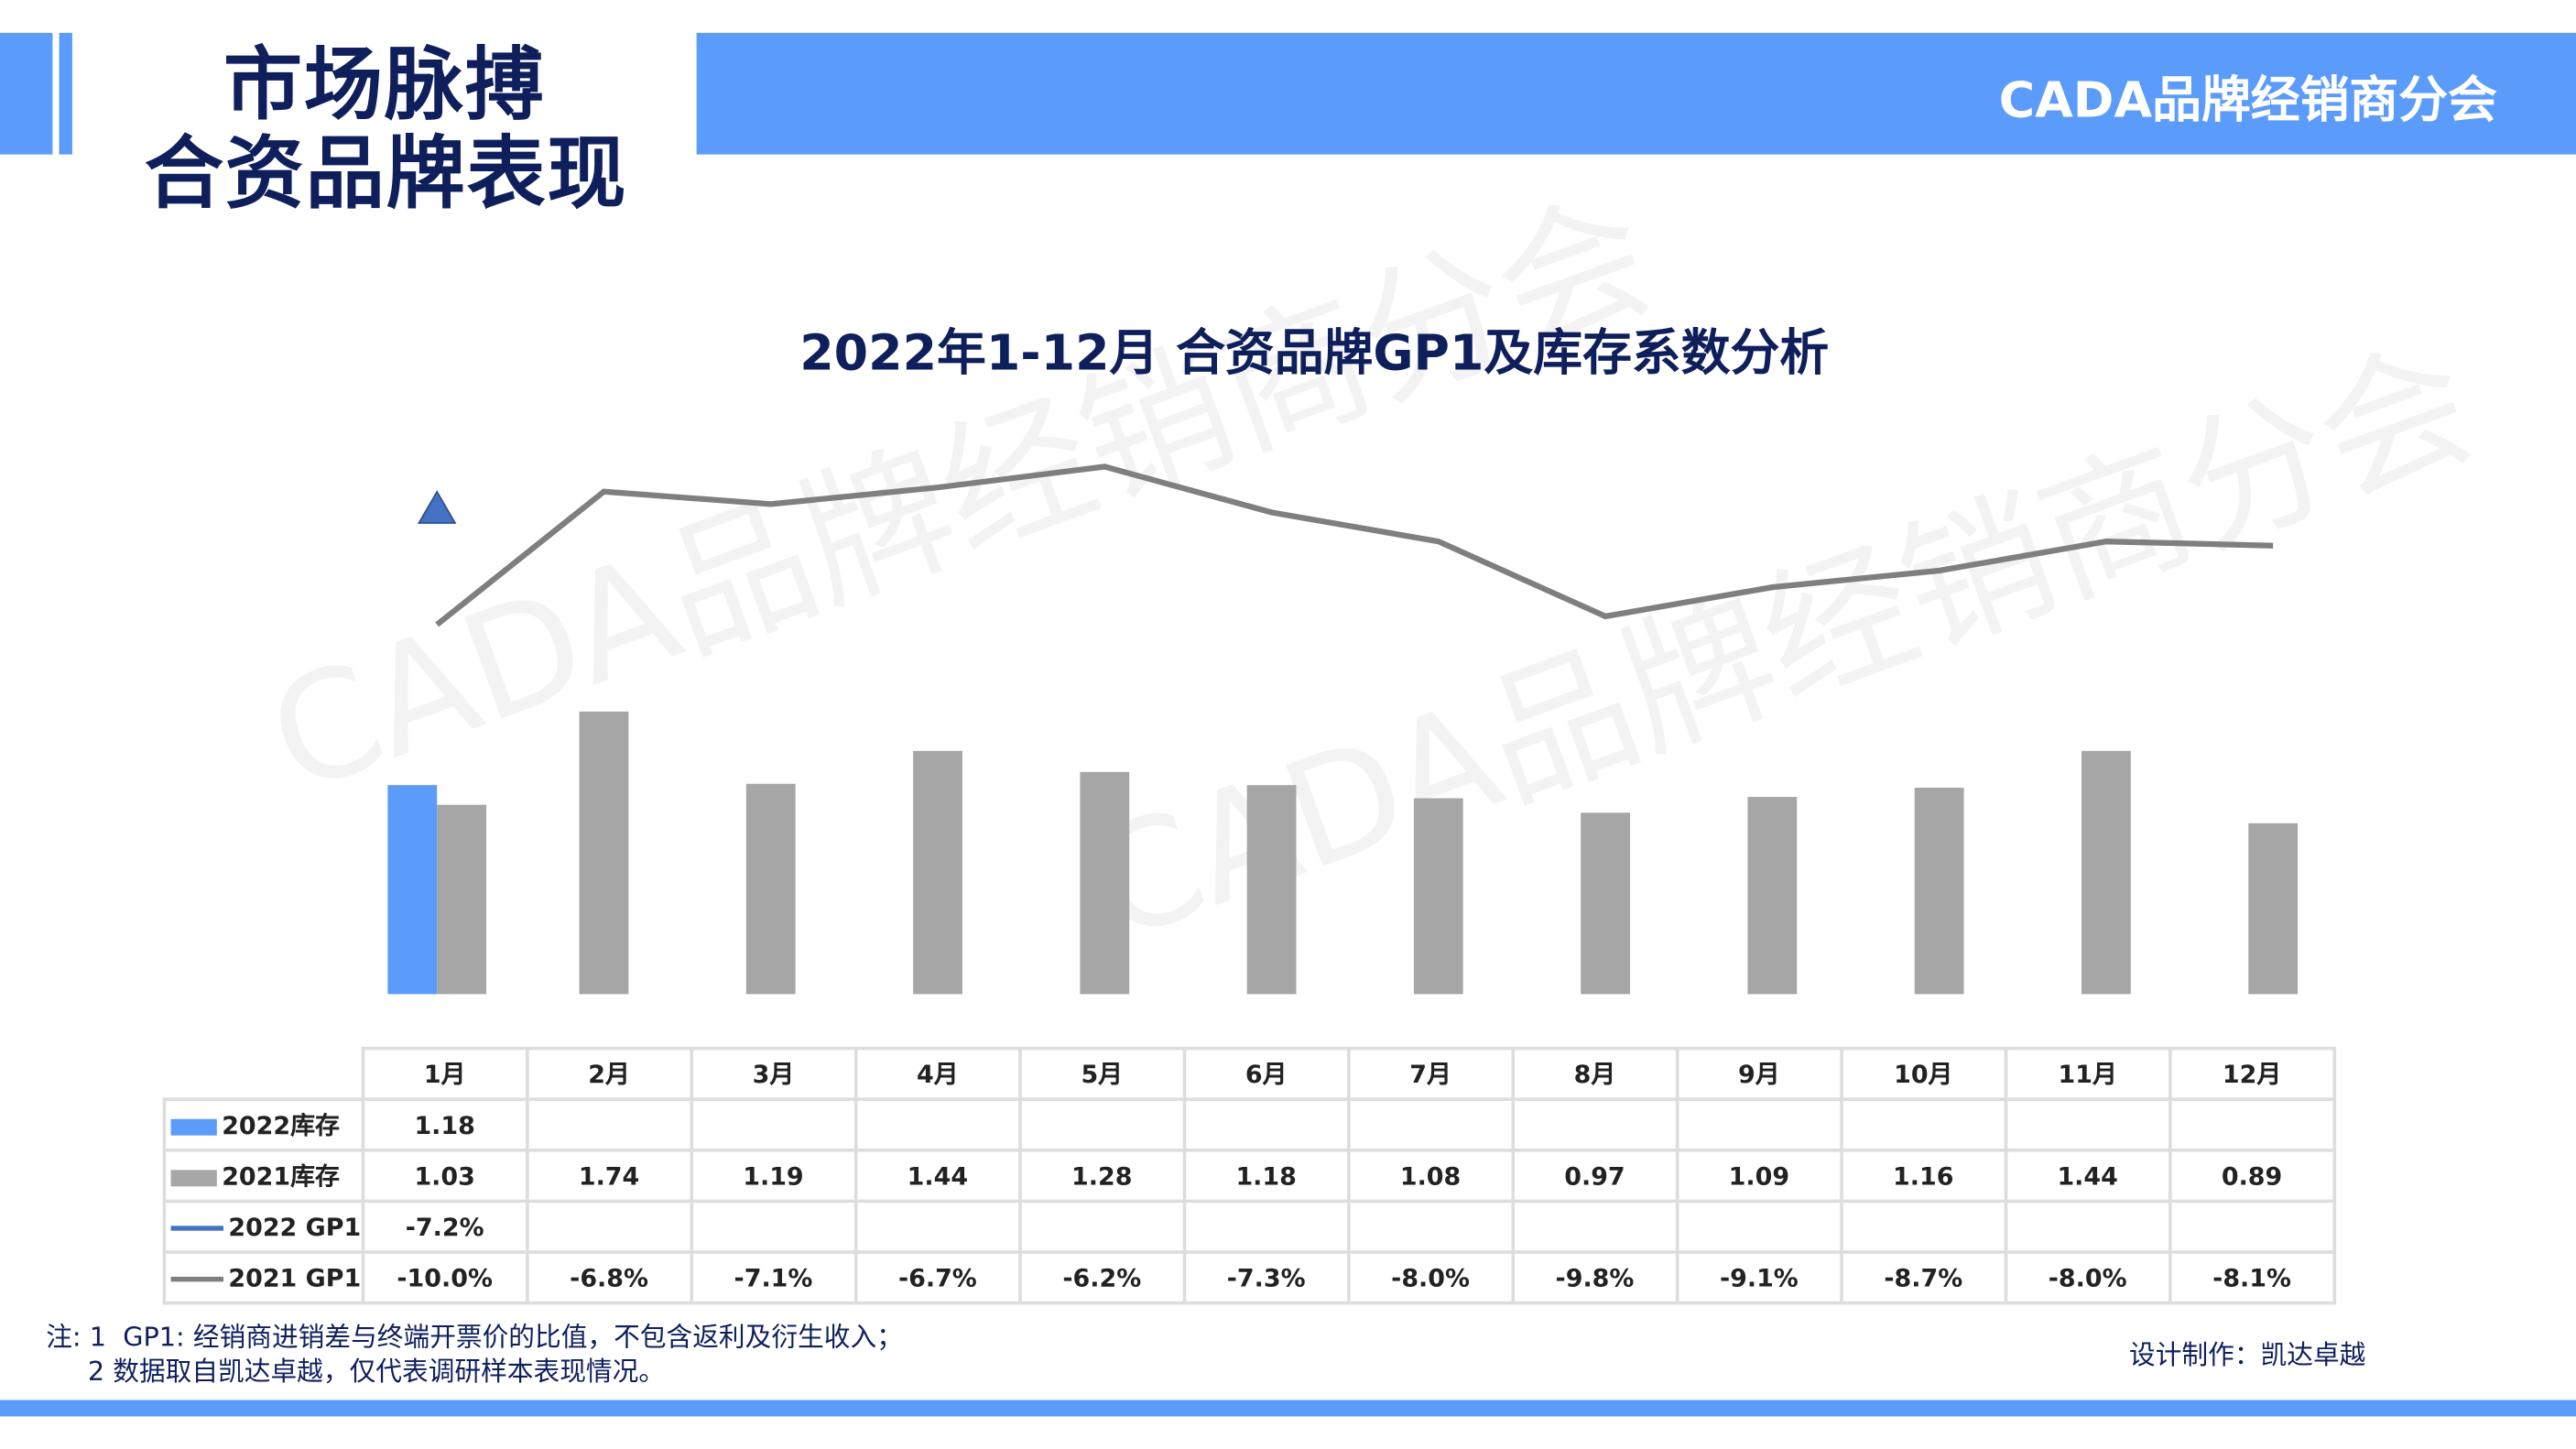 The image size is (2576, 1449). I want to click on data-cell: -7.1%, so click(773, 1277).